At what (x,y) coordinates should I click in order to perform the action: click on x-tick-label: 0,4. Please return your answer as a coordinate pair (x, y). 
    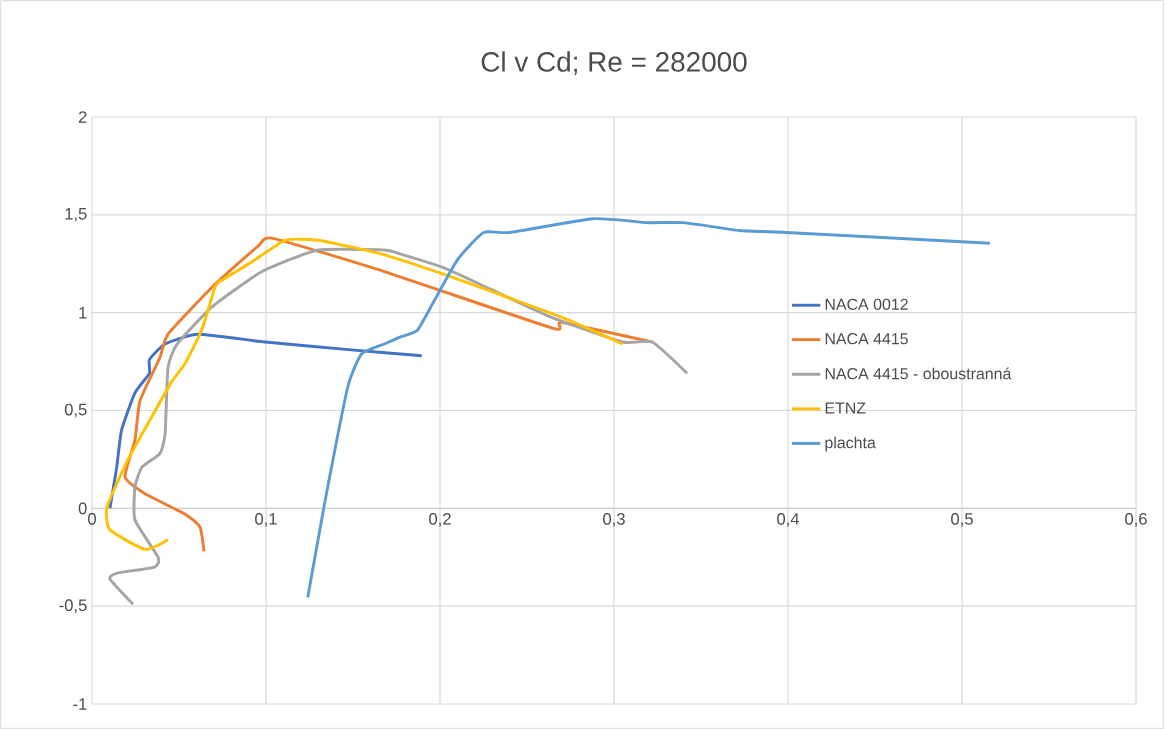
    Looking at the image, I should click on (788, 520).